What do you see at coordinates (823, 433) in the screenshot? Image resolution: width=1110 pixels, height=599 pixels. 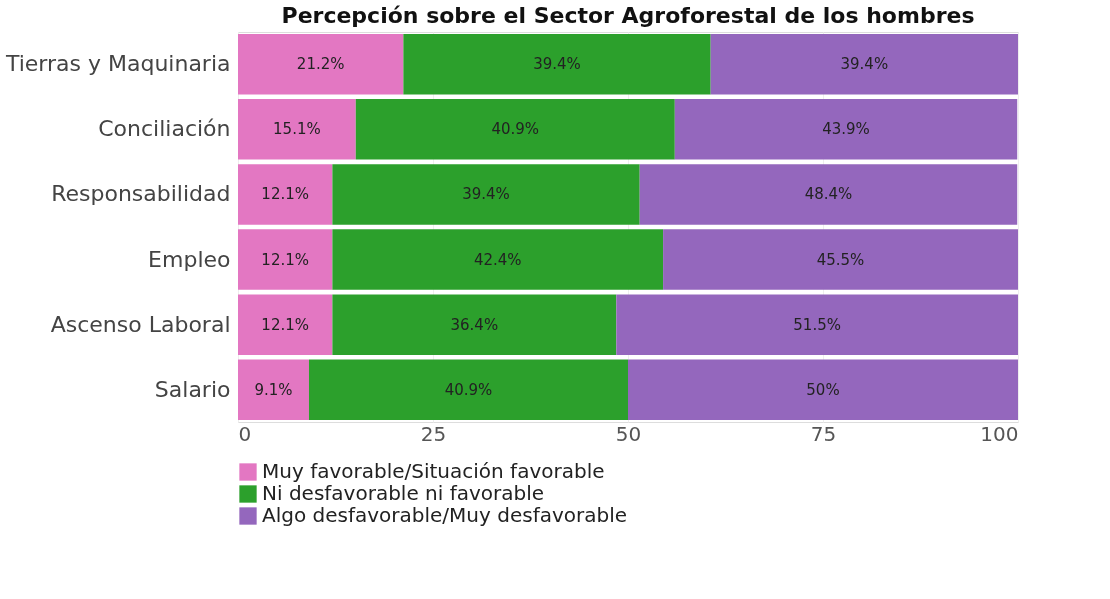 I see `x-tick-label: 75` at bounding box center [823, 433].